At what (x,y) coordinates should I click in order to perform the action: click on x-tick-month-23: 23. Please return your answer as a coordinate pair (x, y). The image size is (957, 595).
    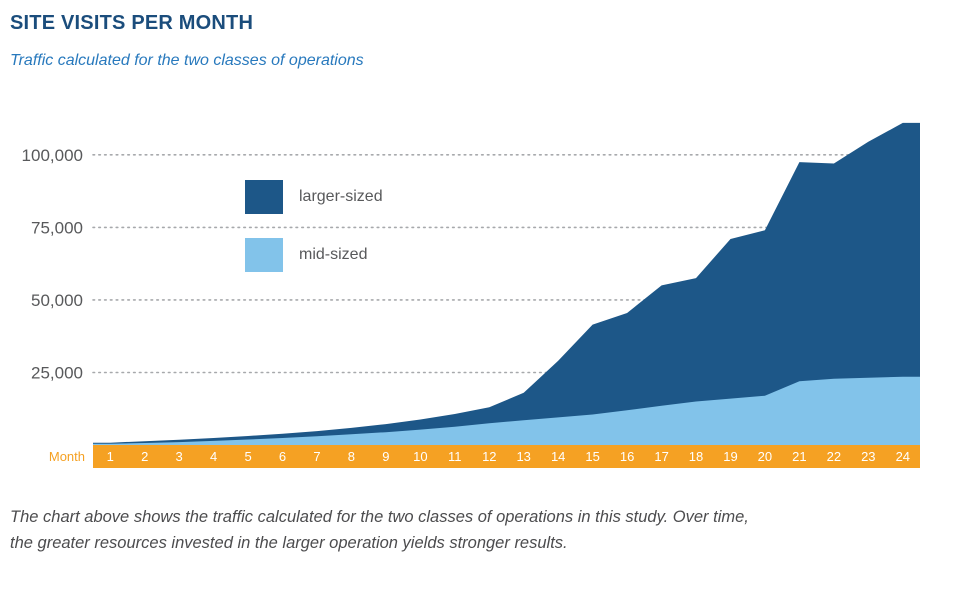
    Looking at the image, I should click on (868, 456).